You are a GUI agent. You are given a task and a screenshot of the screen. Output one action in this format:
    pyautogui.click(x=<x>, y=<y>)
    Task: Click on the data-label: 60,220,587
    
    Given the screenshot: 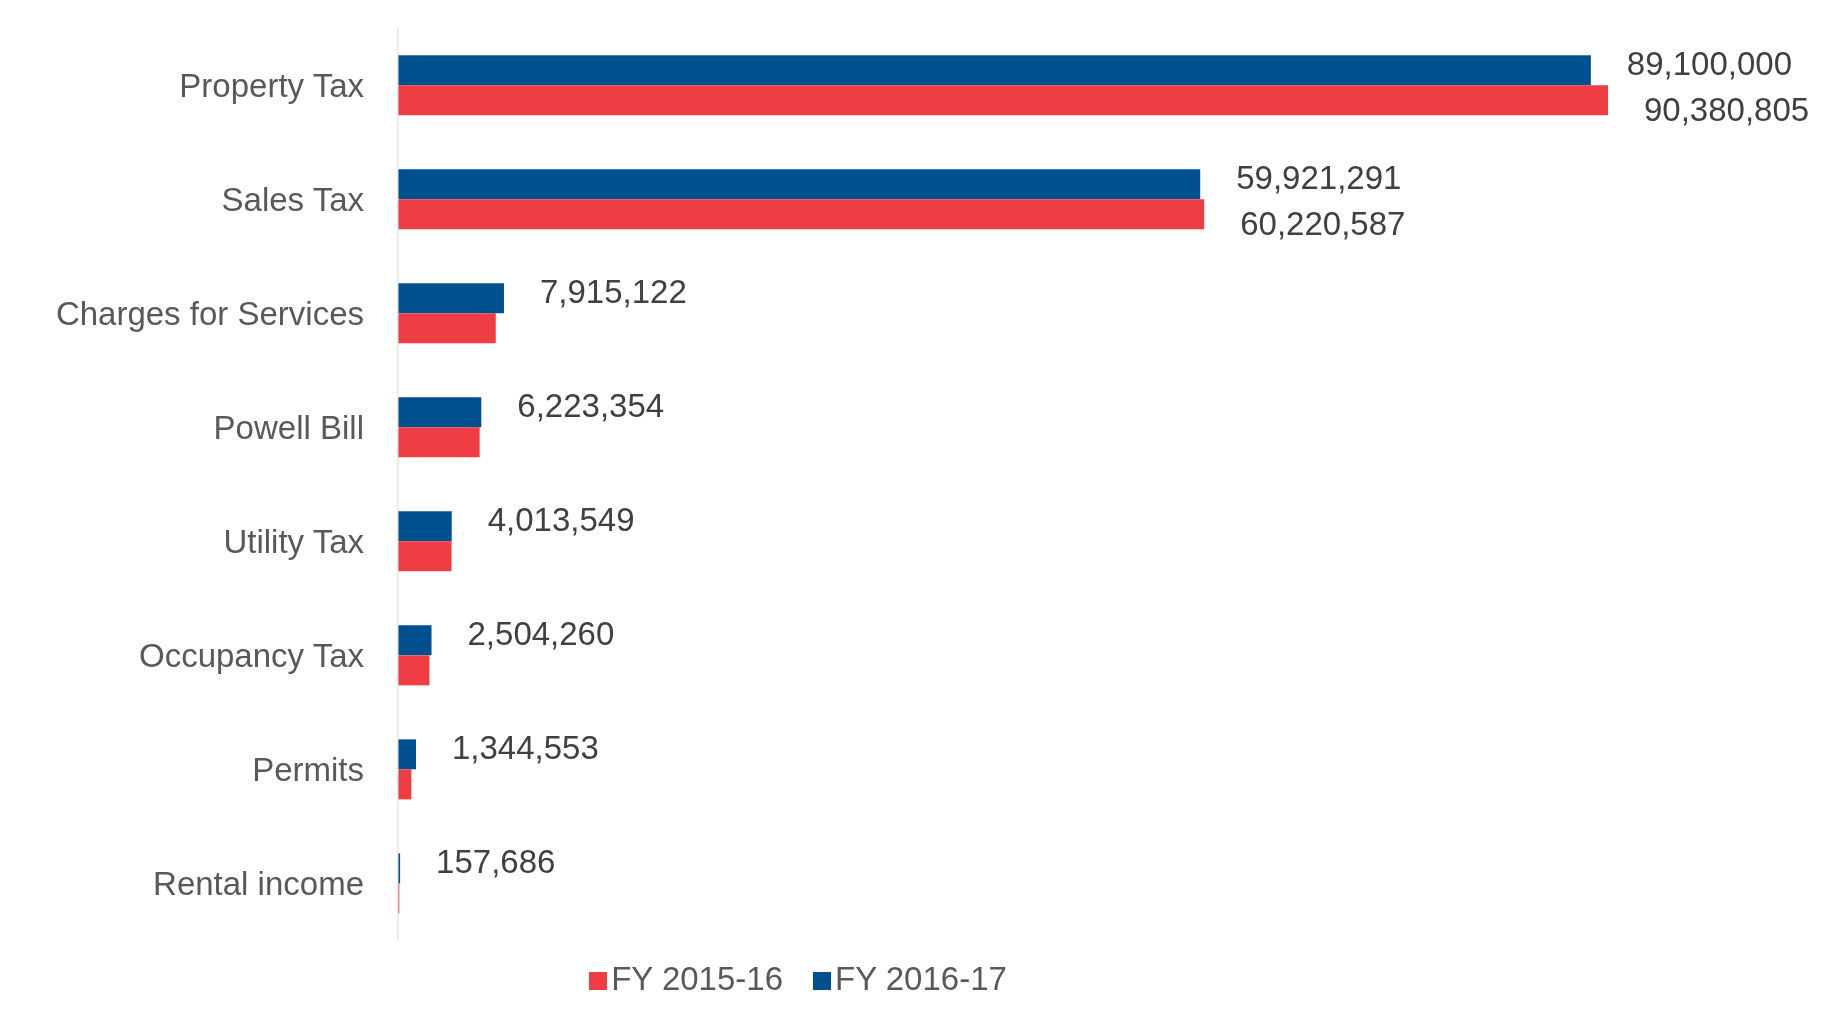 What is the action you would take?
    pyautogui.click(x=1323, y=224)
    